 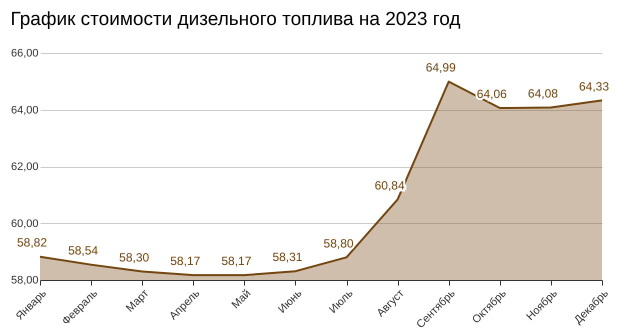 What do you see at coordinates (32, 243) in the screenshot?
I see `data-label: 58,82` at bounding box center [32, 243].